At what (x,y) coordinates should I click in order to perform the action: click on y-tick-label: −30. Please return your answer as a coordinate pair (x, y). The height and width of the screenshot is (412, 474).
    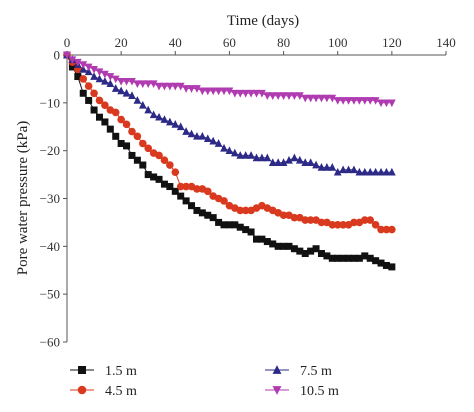
    Looking at the image, I should click on (50, 198).